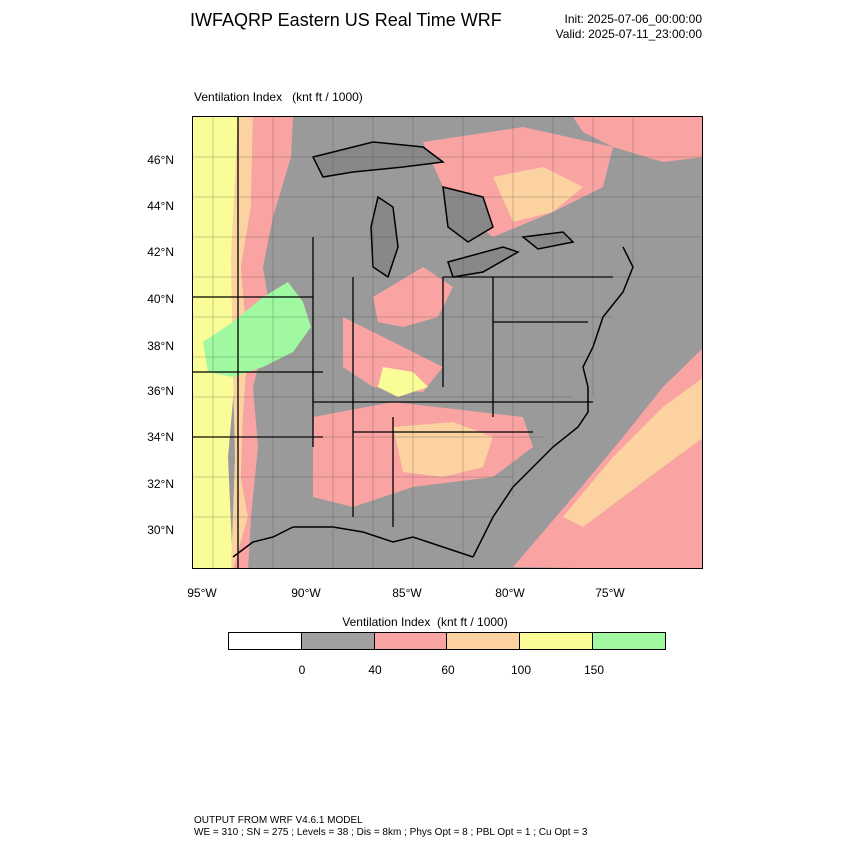 Image resolution: width=850 pixels, height=850 pixels. I want to click on lat-label-40: 40°N, so click(160, 299).